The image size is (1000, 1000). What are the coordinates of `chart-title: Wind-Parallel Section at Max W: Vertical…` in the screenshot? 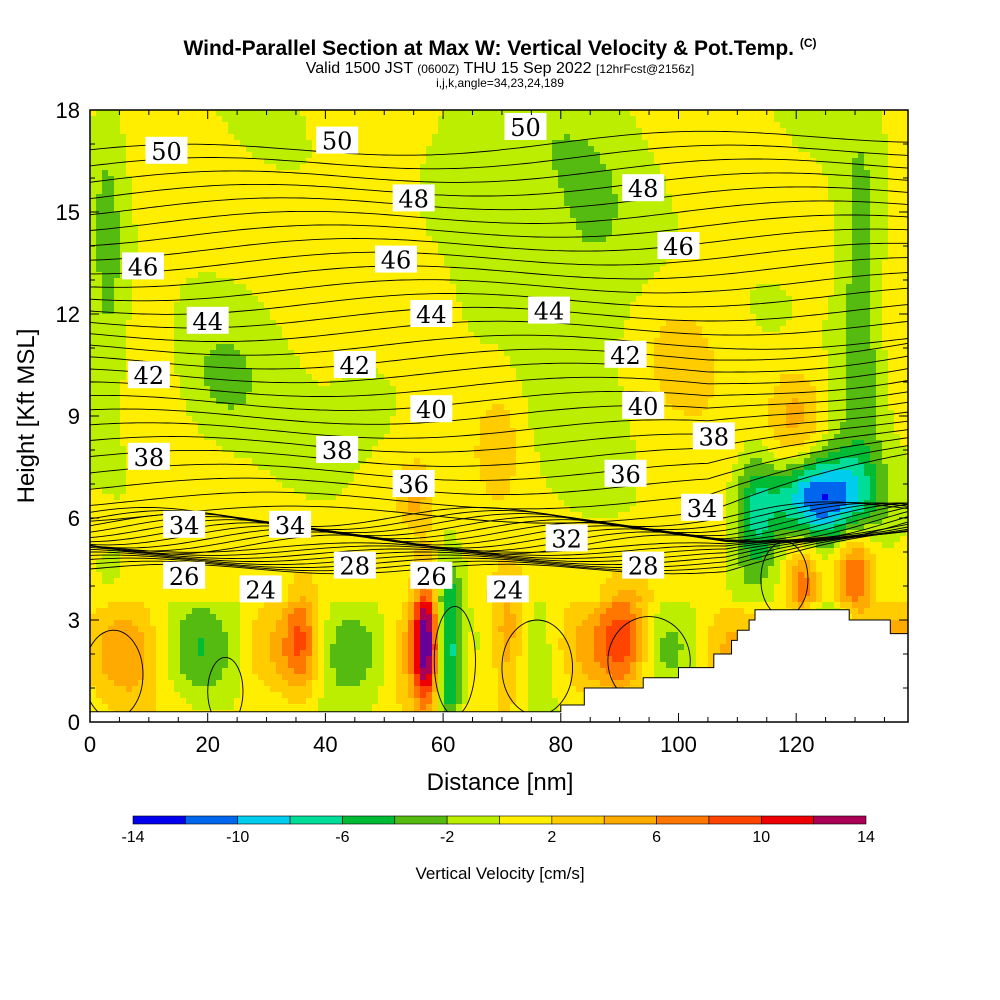 It's located at (500, 48).